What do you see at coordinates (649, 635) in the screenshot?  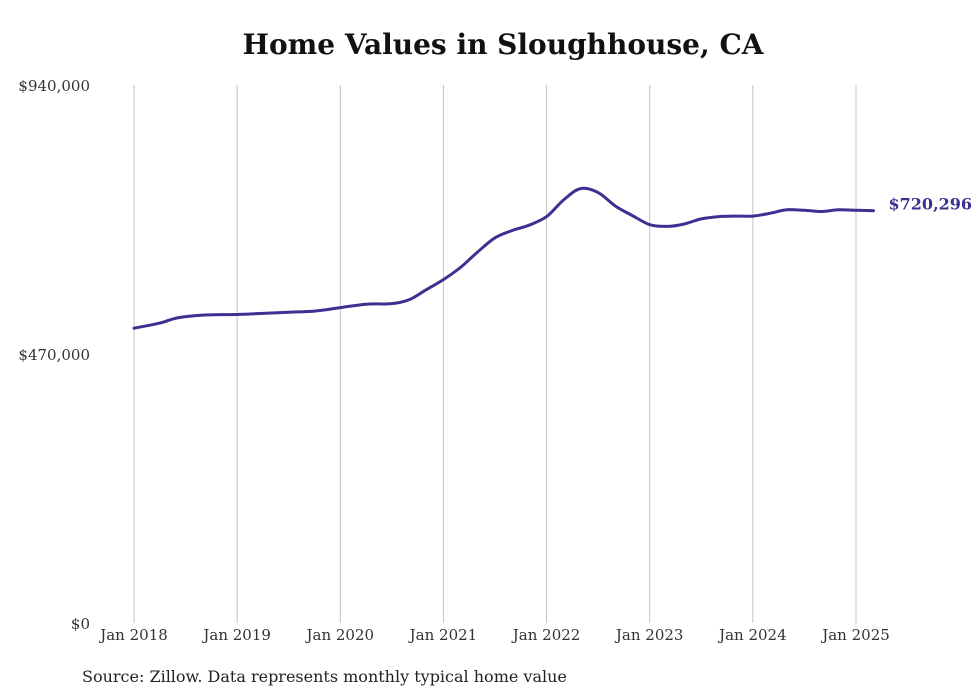 I see `x-tick-label: Jan 2023` at bounding box center [649, 635].